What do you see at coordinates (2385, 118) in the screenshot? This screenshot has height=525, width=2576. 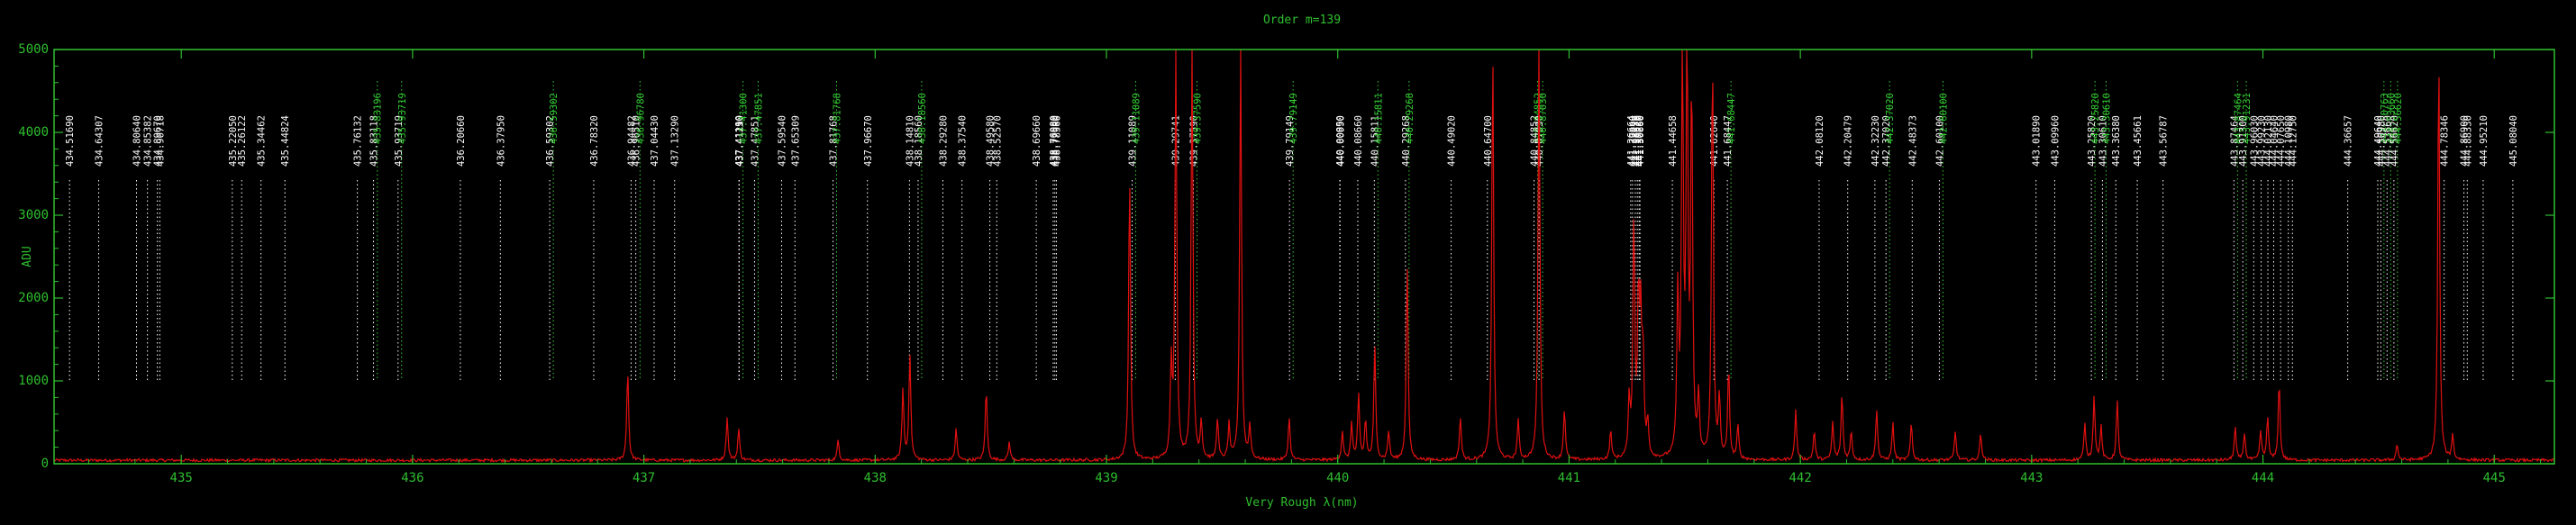 I see `line-id-label: 444.50763` at bounding box center [2385, 118].